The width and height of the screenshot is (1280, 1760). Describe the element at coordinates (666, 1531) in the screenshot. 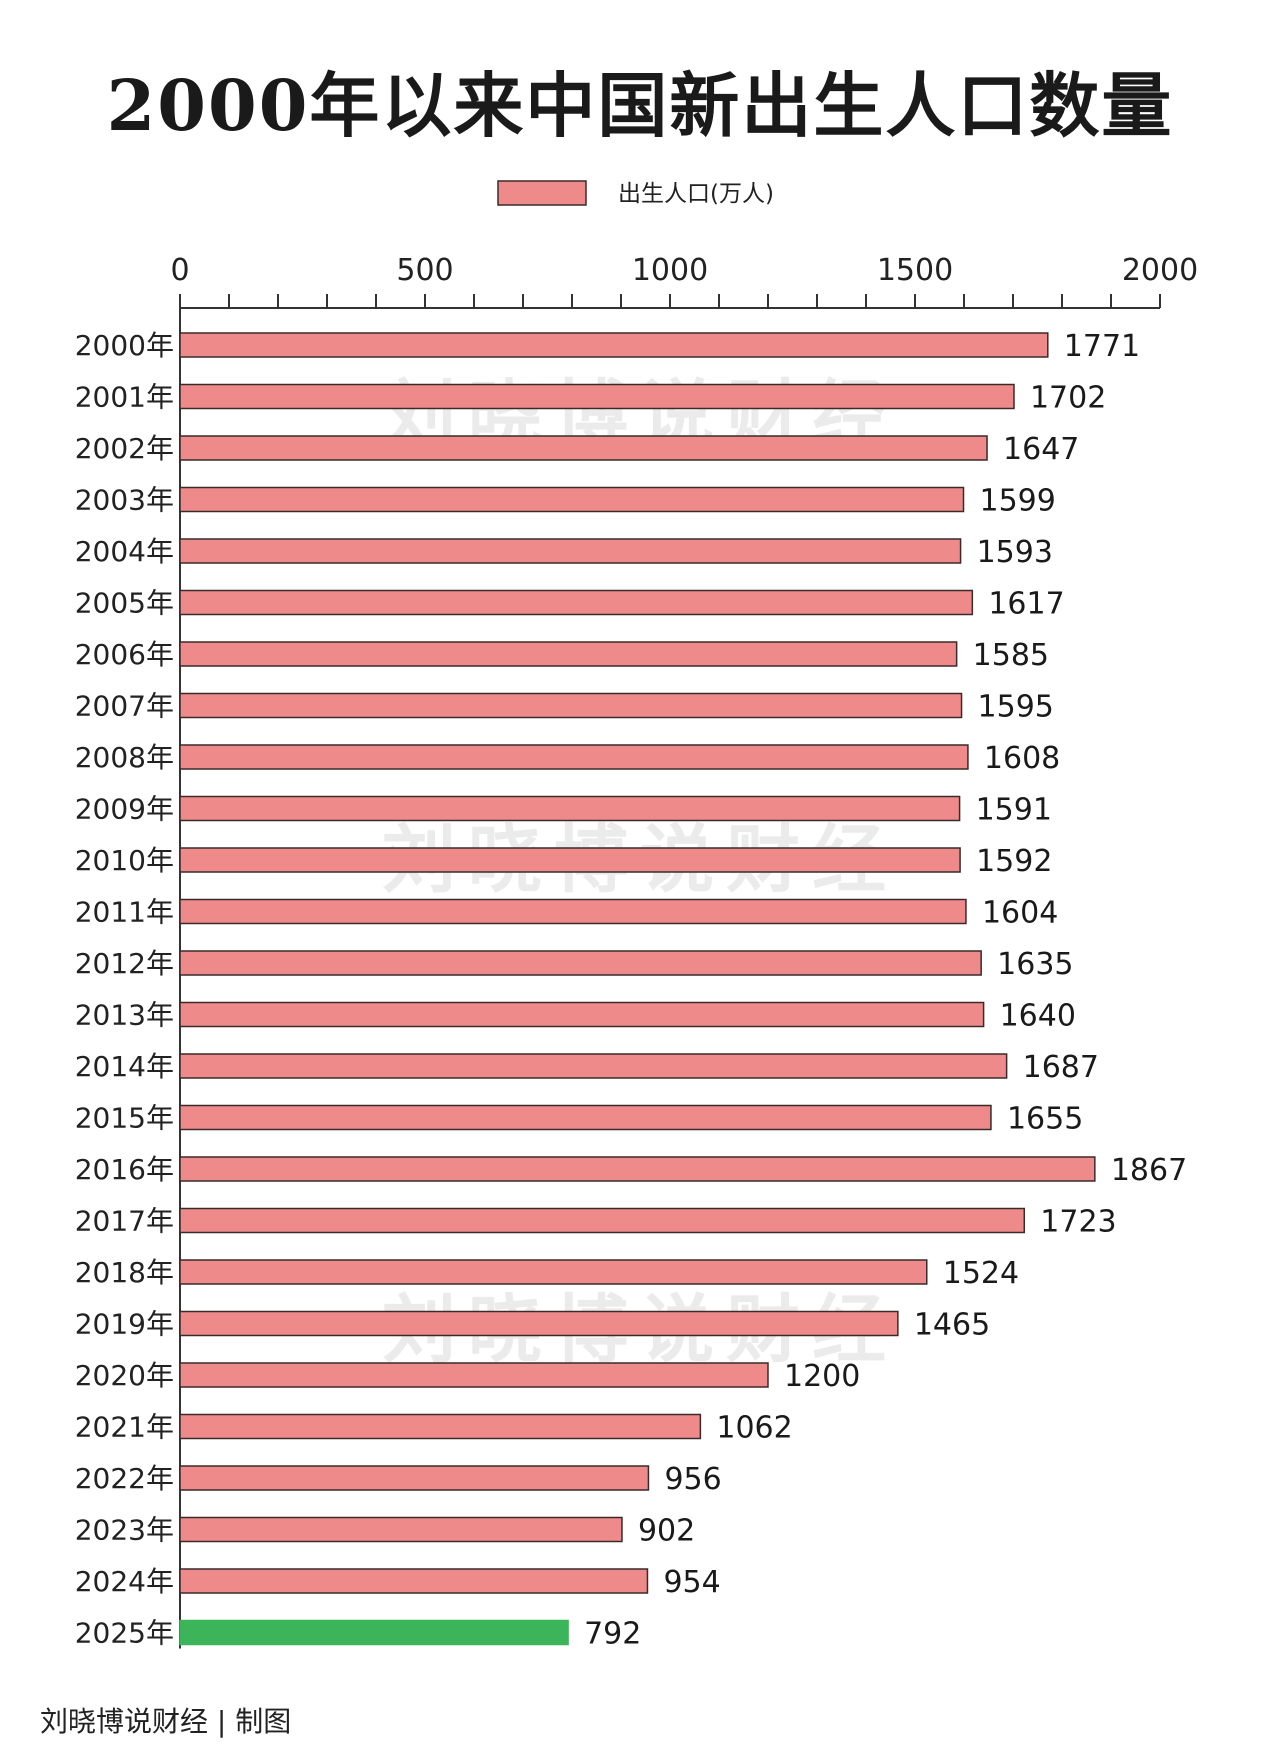

I see `value-label: 902` at that location.